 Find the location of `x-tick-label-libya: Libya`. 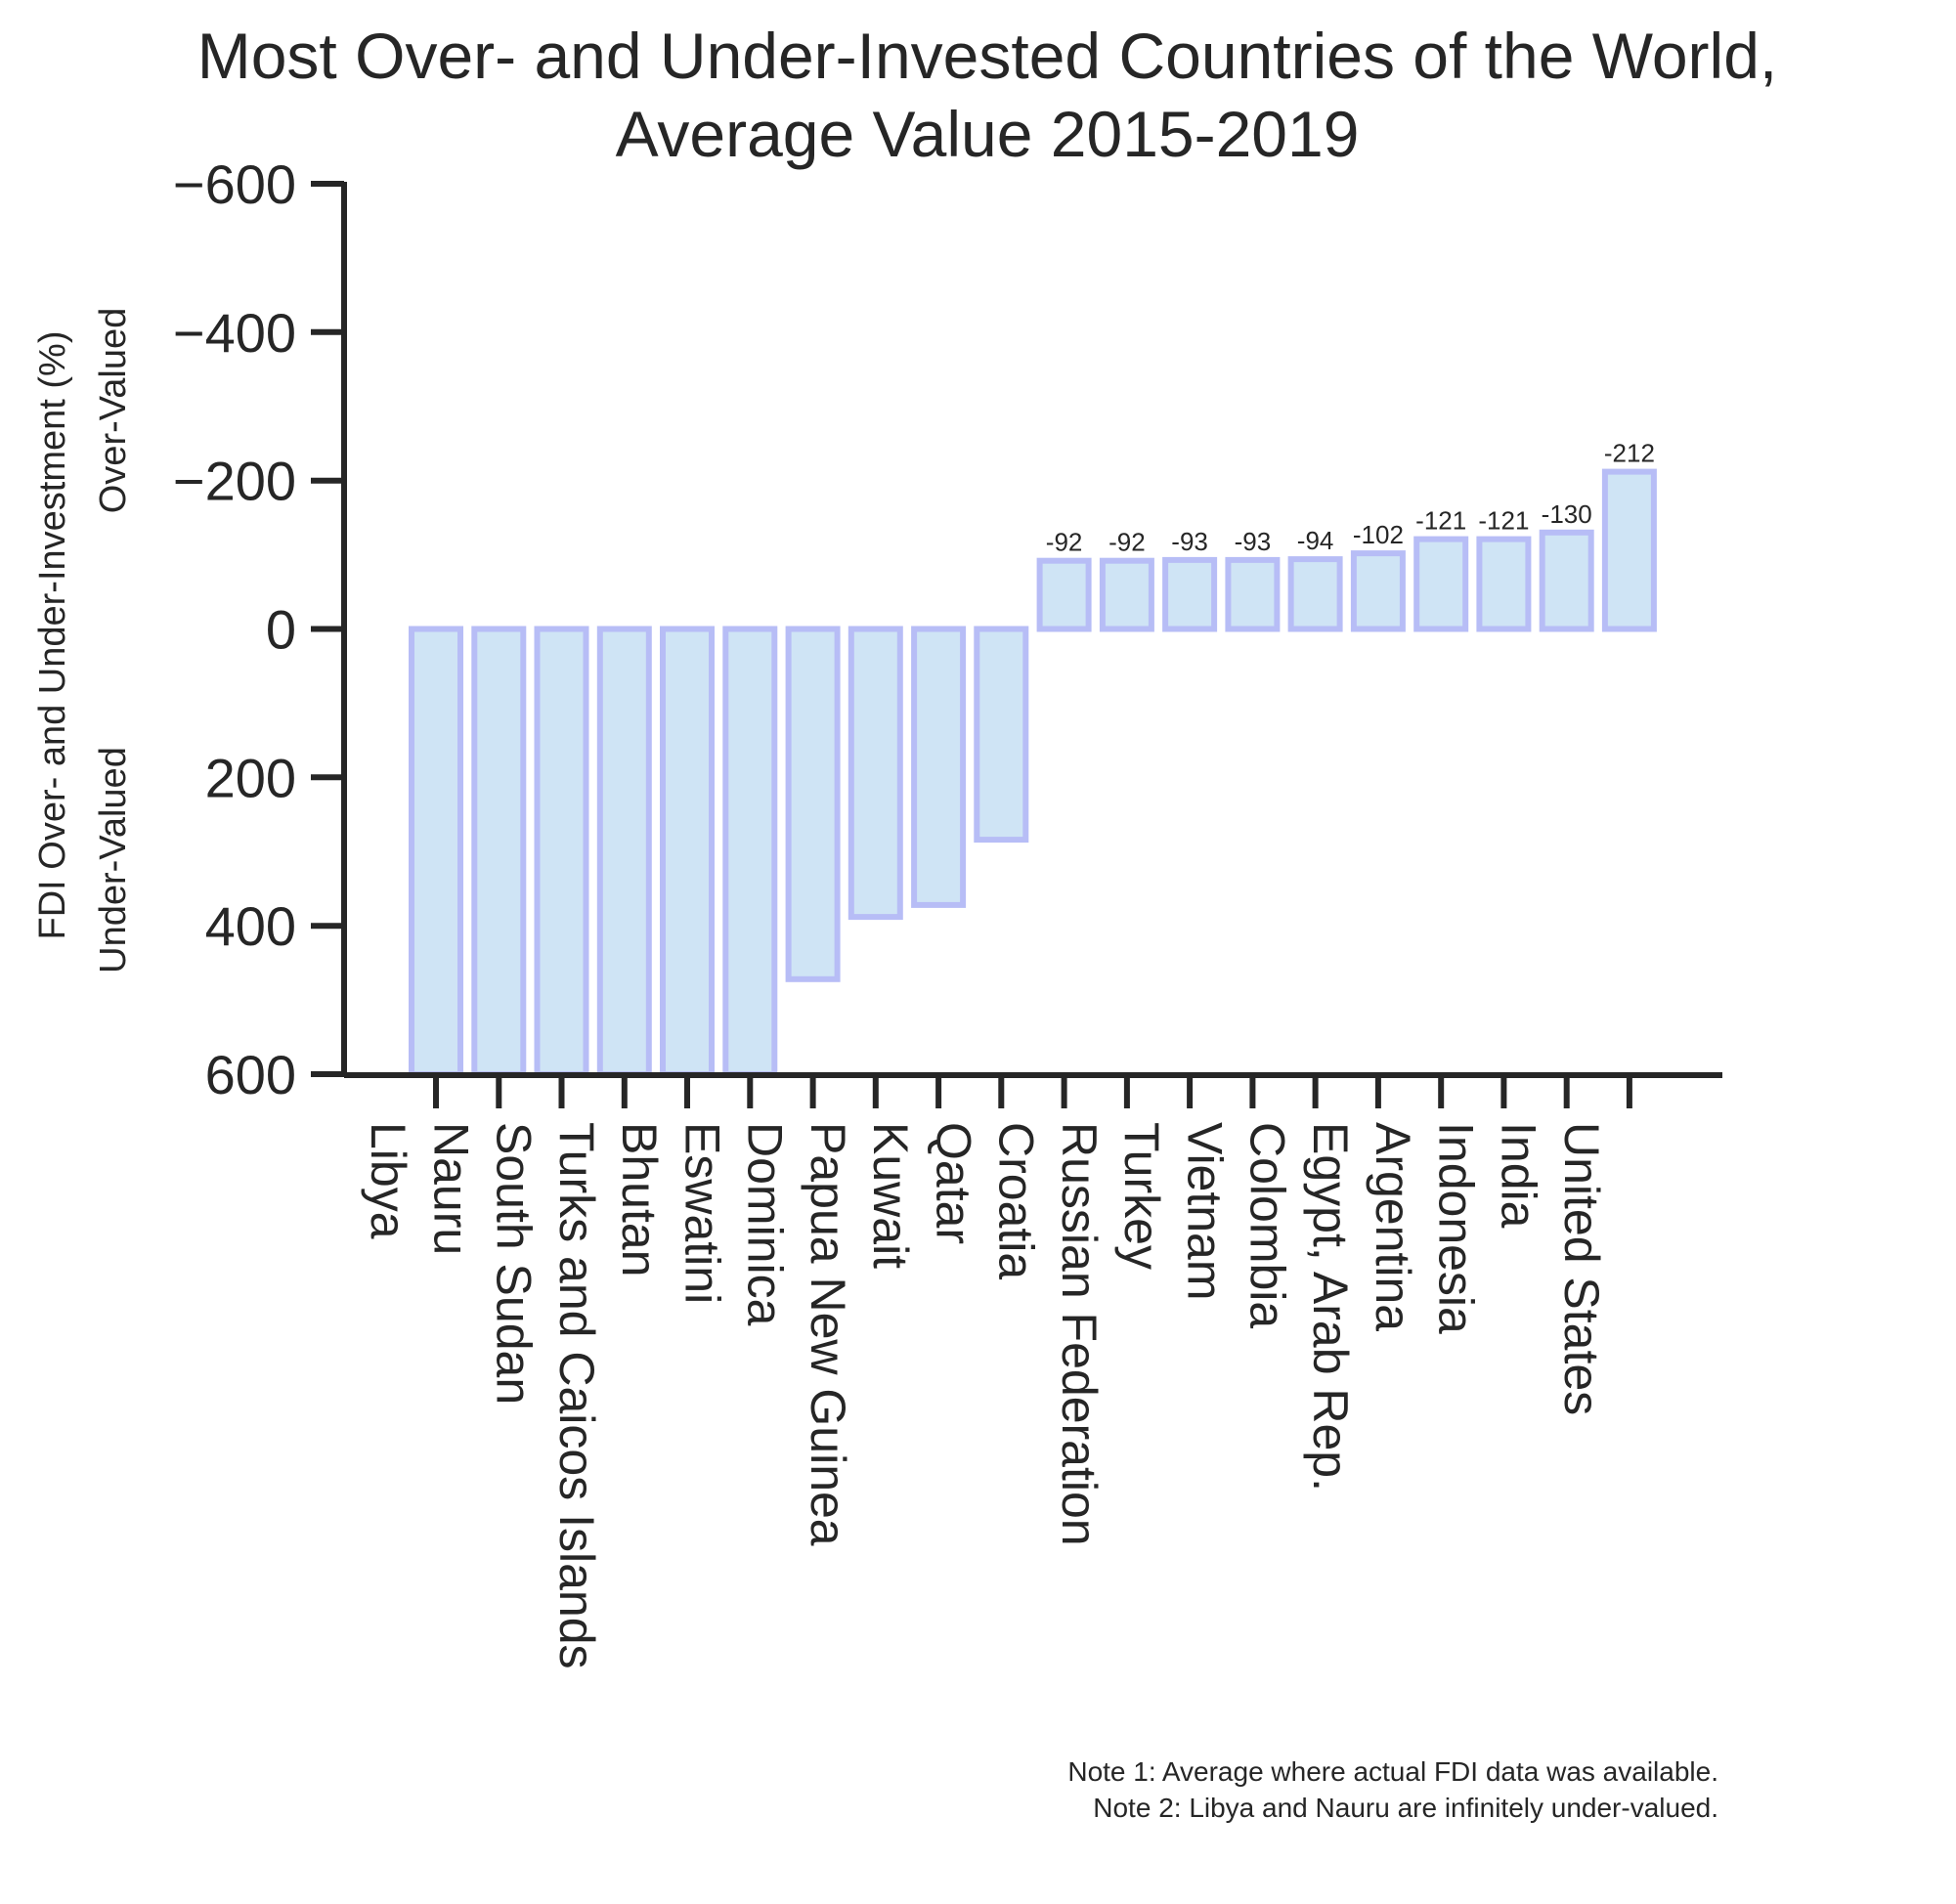

x-tick-label-libya: Libya is located at coordinates (388, 1180).